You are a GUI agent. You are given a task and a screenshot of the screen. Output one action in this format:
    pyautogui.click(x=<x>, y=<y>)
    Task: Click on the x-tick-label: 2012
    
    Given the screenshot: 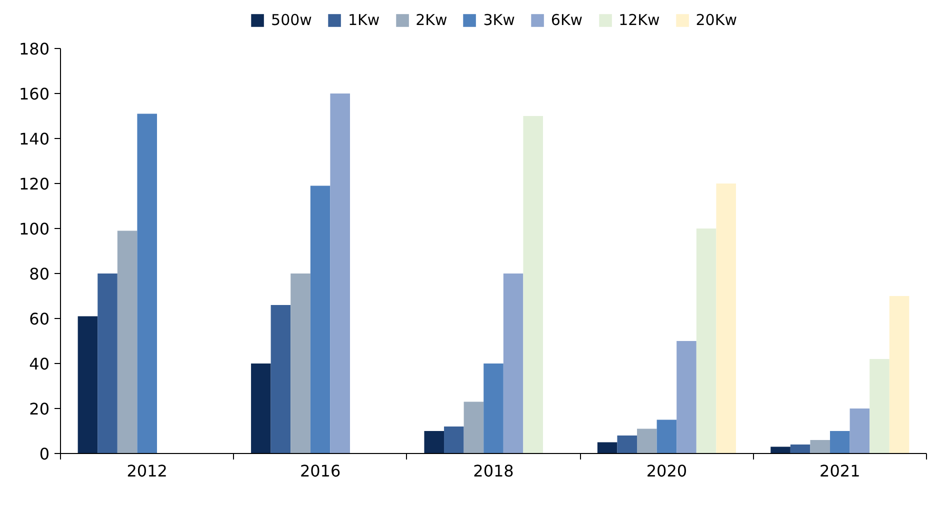 What is the action you would take?
    pyautogui.click(x=147, y=471)
    